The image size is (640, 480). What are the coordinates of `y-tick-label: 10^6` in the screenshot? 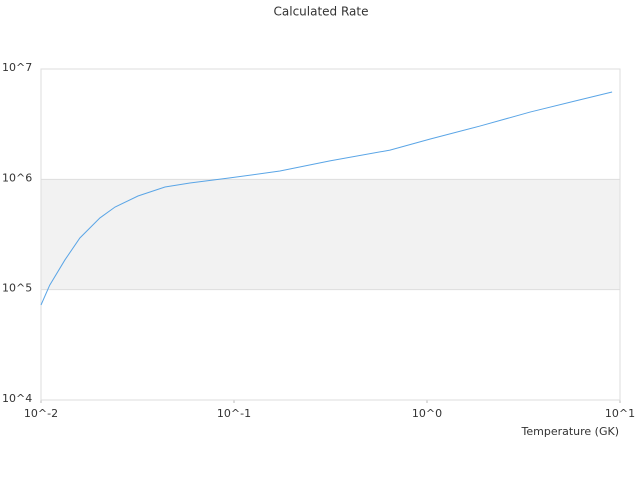 It's located at (17, 177).